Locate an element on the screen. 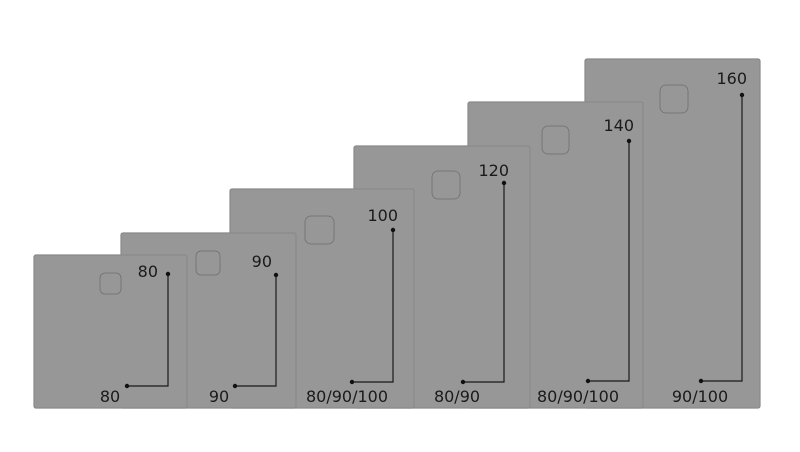  tray-80: 80 80 is located at coordinates (110, 331).